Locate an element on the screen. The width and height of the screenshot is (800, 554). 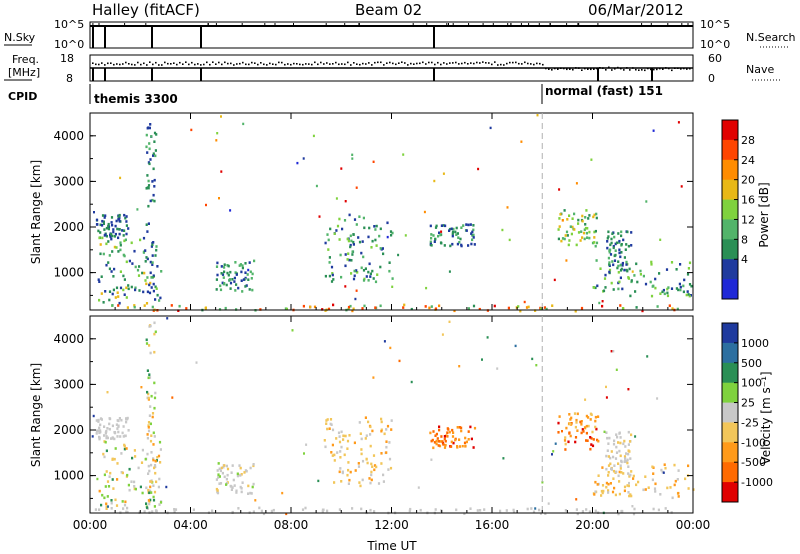
x-tick-label: 16:00 is located at coordinates (492, 525).